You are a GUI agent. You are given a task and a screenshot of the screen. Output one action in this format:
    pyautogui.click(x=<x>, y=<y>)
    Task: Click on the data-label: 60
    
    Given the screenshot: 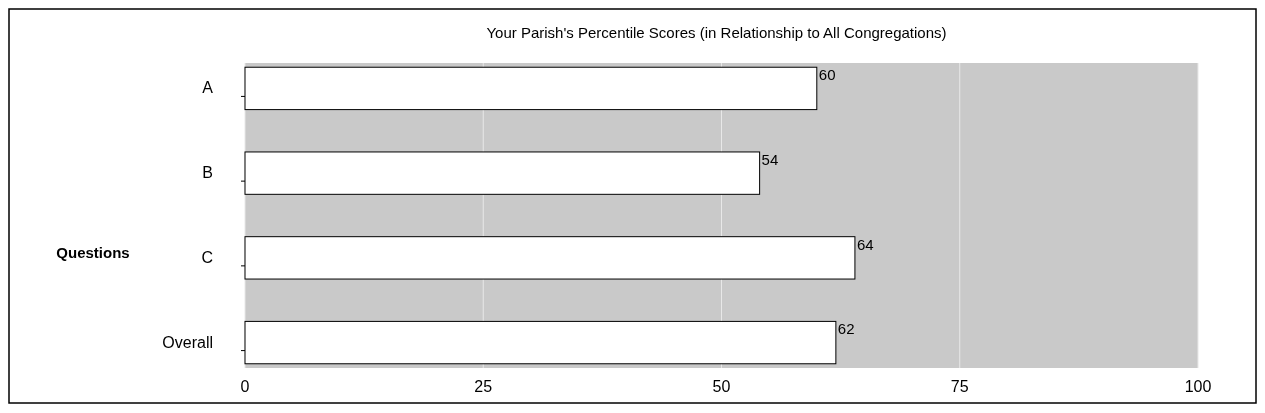 What is the action you would take?
    pyautogui.click(x=827, y=75)
    